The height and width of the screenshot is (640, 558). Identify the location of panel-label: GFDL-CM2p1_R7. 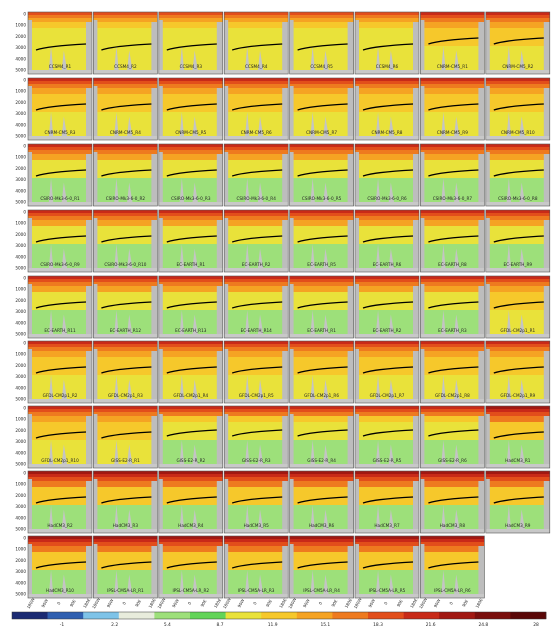
(387, 395).